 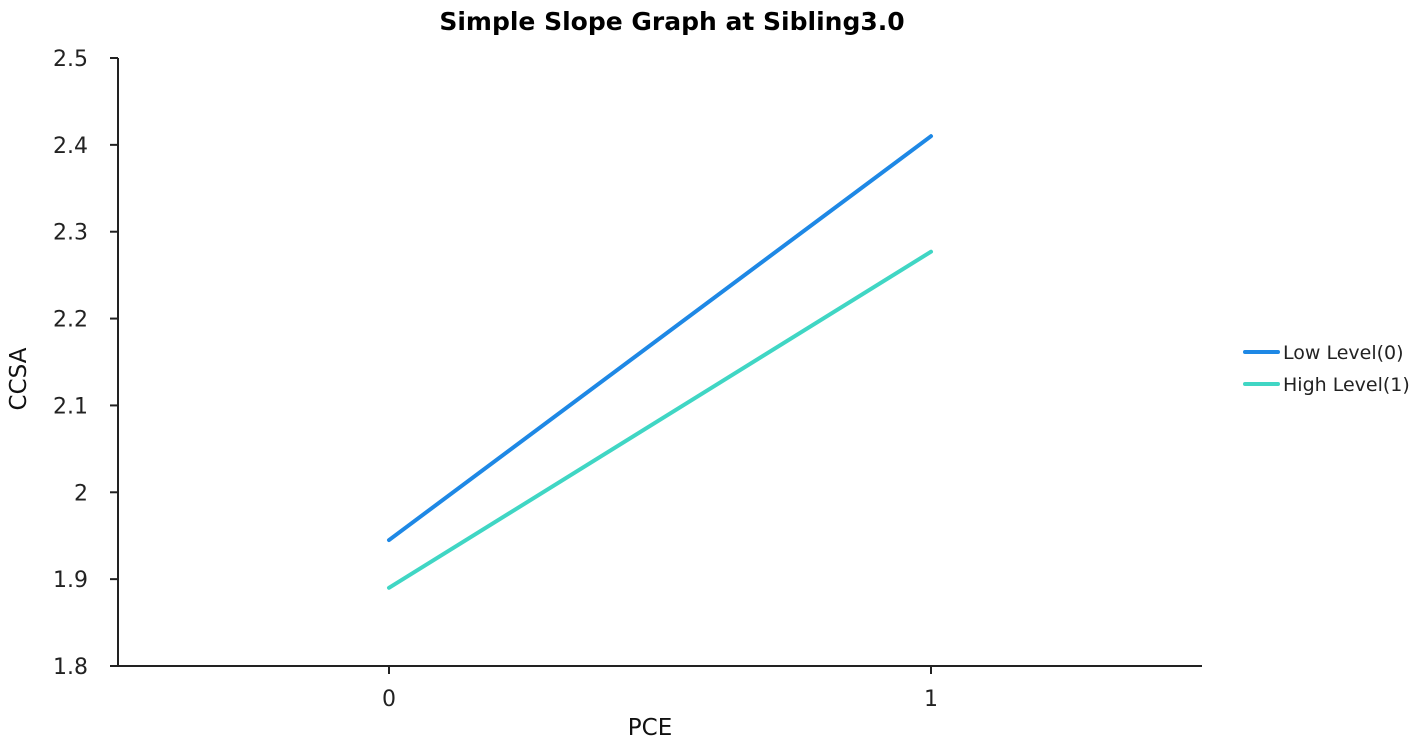 I want to click on y-tick-label: 1.8, so click(x=70, y=667).